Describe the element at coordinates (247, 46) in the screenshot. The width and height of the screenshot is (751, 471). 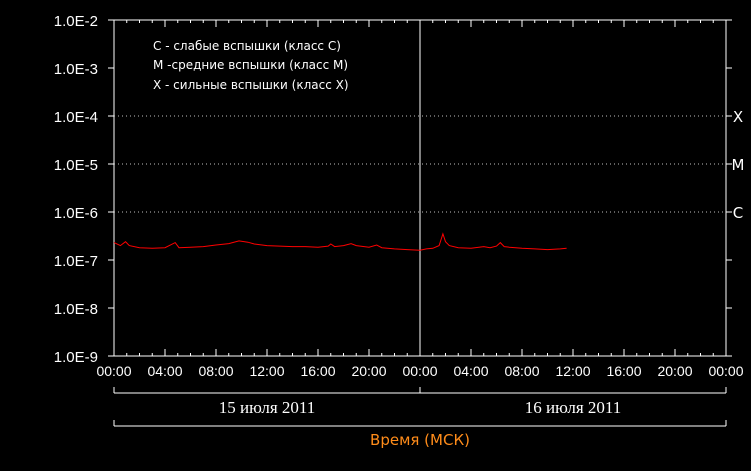
I see `legend-item-c: C - слабые вспышки (класс C)` at that location.